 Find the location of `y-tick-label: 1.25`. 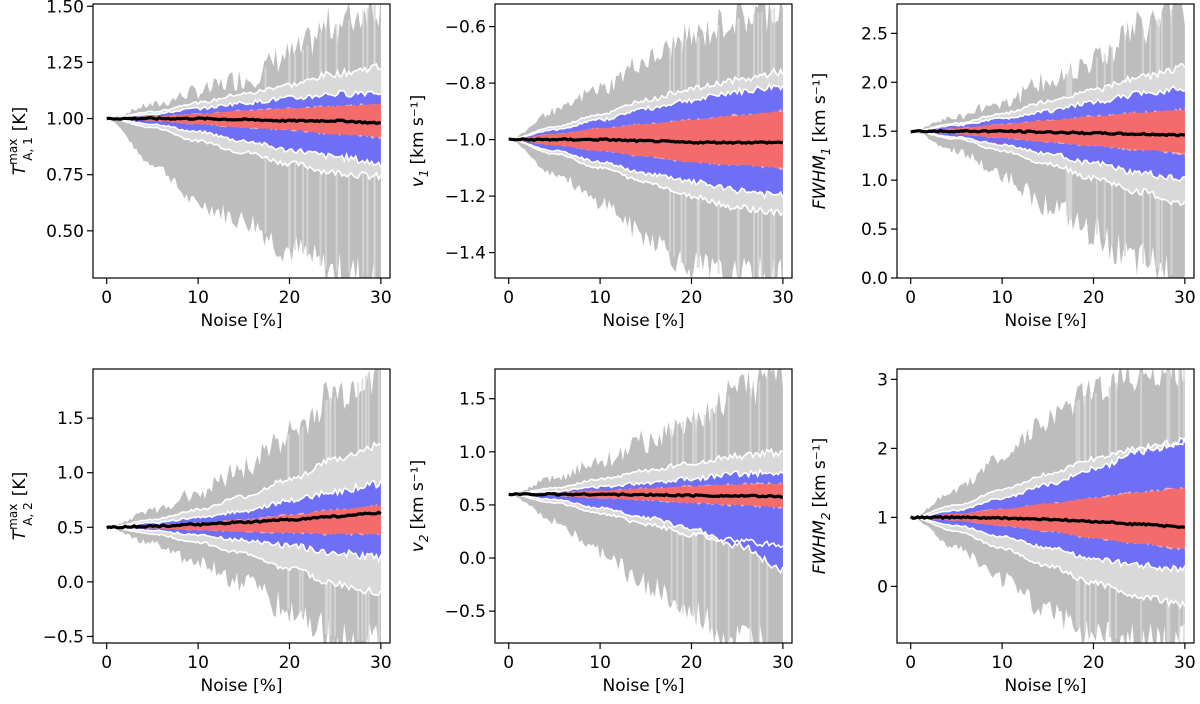

y-tick-label: 1.25 is located at coordinates (65, 63).